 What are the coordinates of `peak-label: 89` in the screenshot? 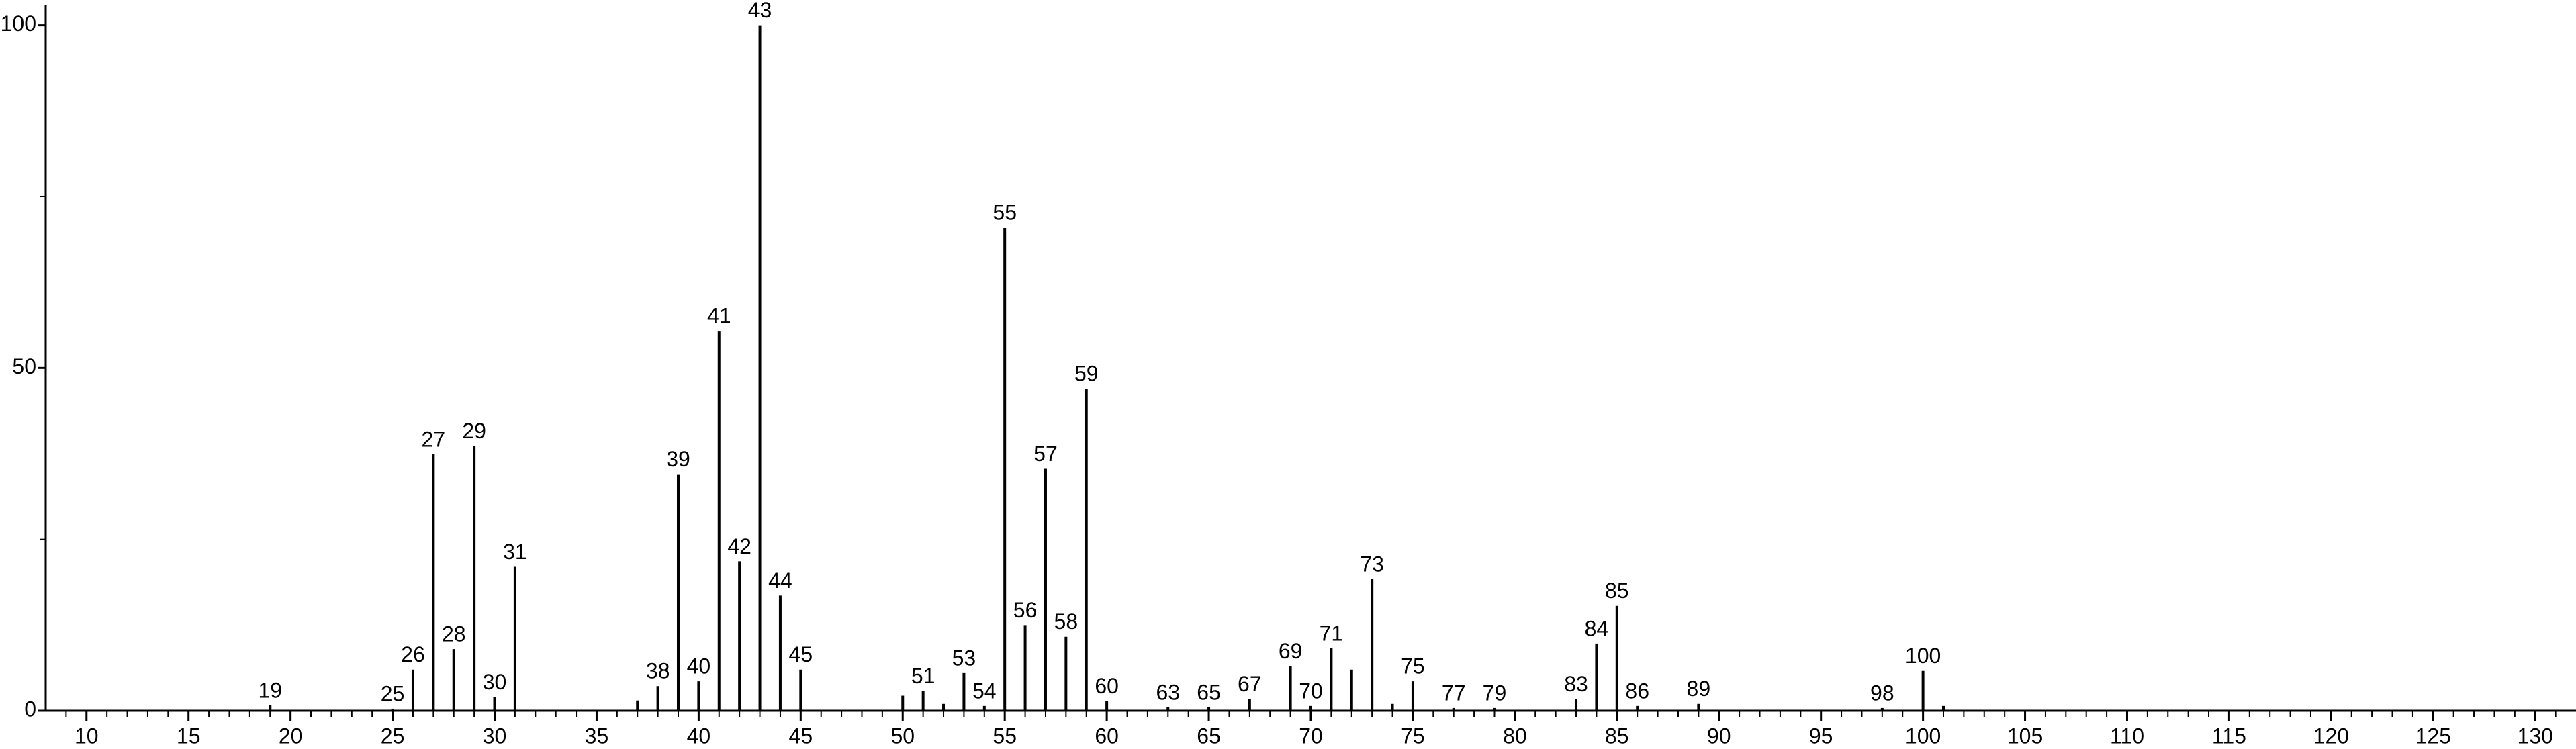 It's located at (1699, 689).